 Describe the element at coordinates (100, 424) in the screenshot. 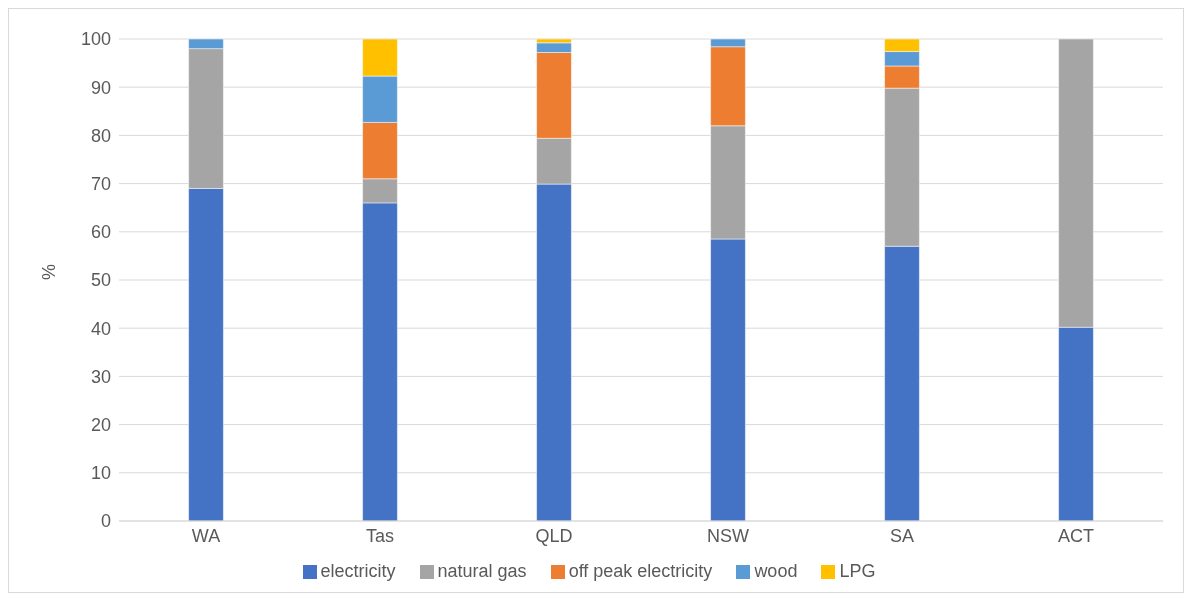

I see `y-tick-label: 20` at that location.